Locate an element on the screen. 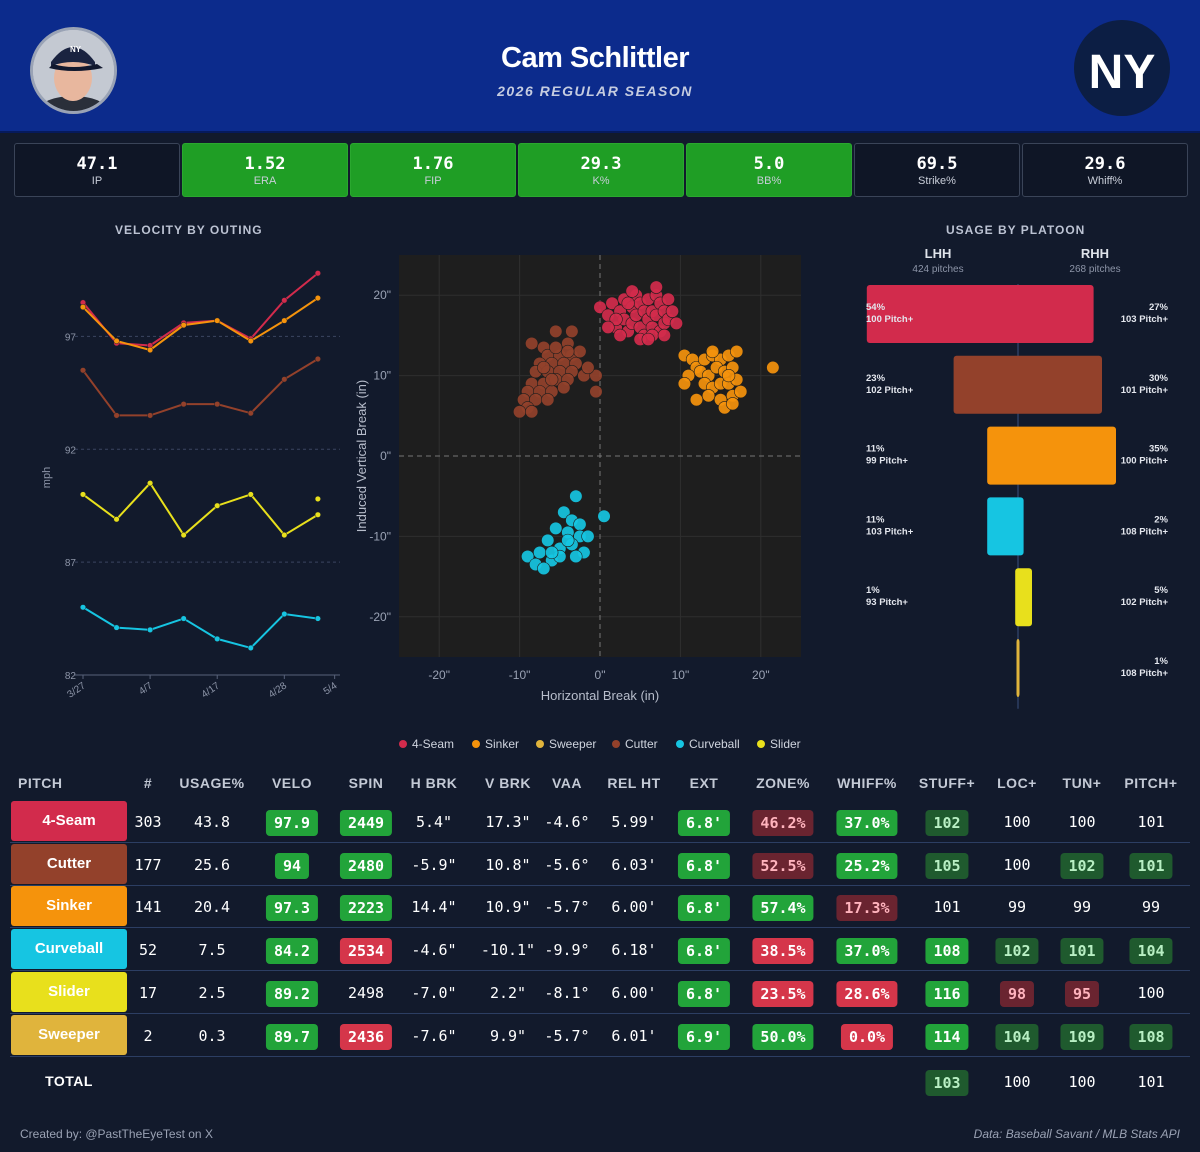 Image resolution: width=1200 pixels, height=1152 pixels. usage-bar-4-seam is located at coordinates (980, 314).